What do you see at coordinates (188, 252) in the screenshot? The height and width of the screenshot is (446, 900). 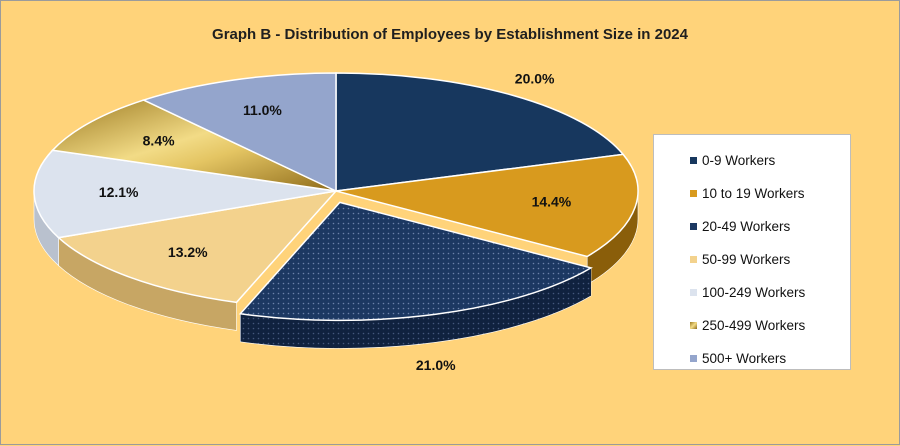 I see `data-label-50-99-workers: 13.2%` at bounding box center [188, 252].